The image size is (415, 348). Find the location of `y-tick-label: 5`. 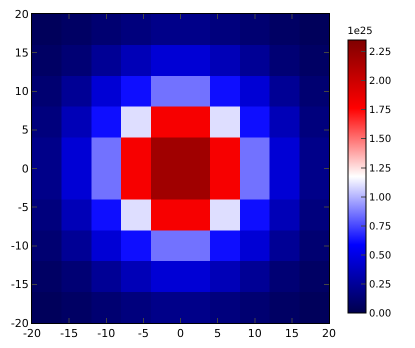

y-tick-label: 5 is located at coordinates (25, 130).